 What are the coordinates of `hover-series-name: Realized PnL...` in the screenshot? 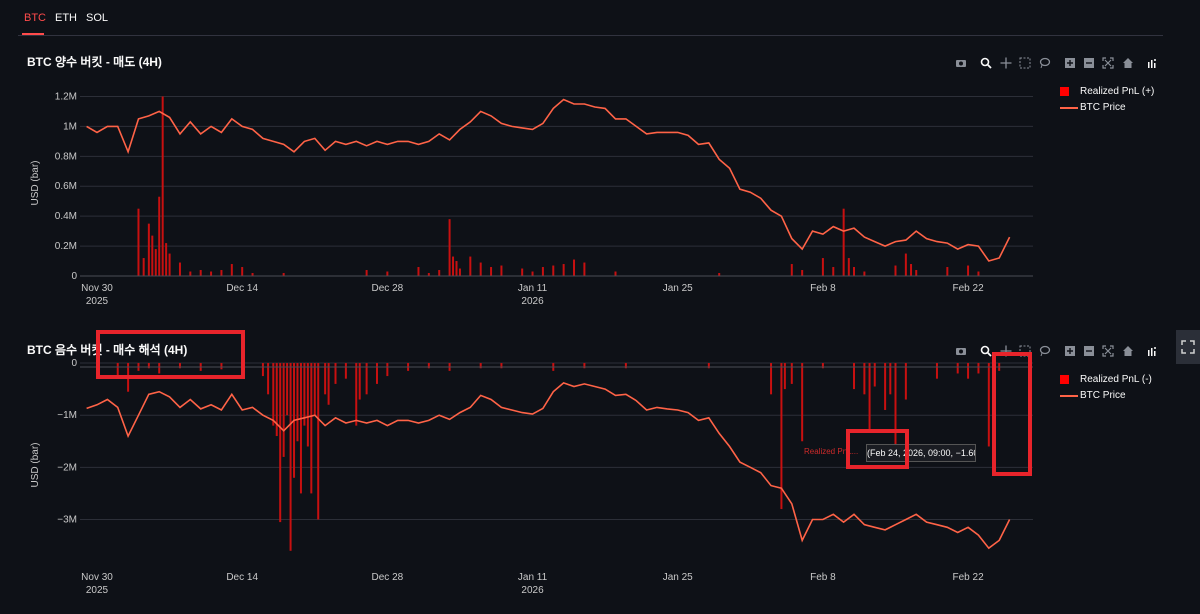 It's located at (831, 451).